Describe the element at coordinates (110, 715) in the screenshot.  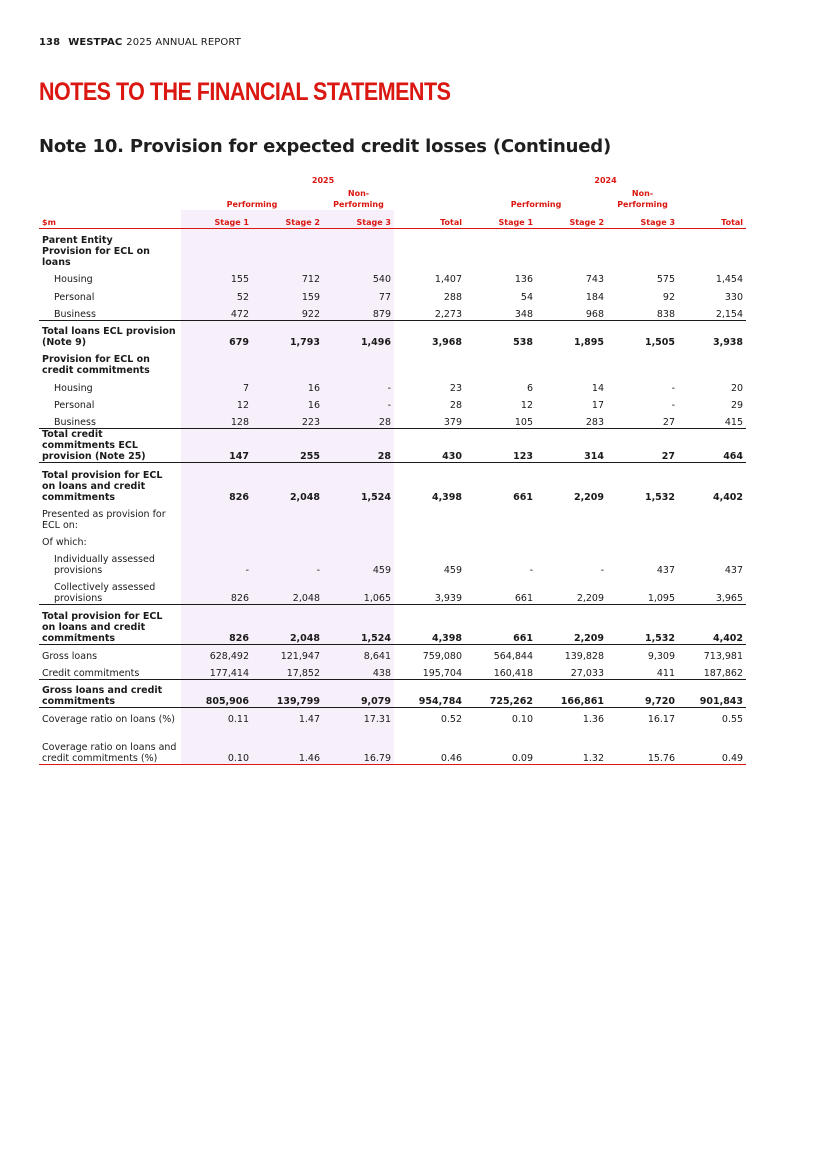
I see `row-label: Coverage ratio on loans (%)` at that location.